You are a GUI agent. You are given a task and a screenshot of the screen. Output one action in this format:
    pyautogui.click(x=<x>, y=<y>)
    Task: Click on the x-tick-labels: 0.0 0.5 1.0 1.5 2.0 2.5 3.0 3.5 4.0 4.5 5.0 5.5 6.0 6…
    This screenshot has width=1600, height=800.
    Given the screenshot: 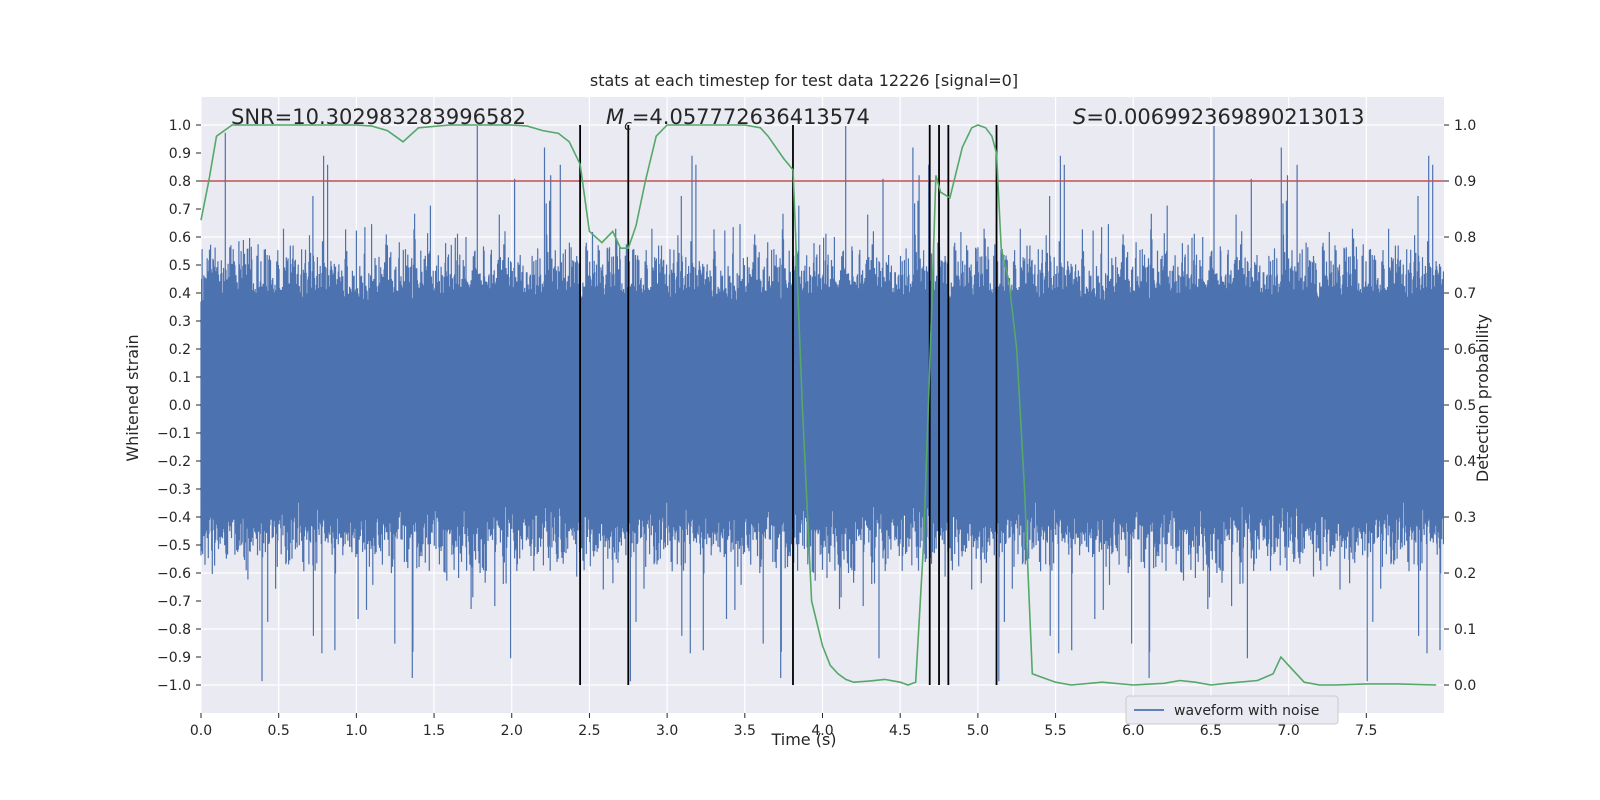 What is the action you would take?
    pyautogui.click(x=783, y=726)
    